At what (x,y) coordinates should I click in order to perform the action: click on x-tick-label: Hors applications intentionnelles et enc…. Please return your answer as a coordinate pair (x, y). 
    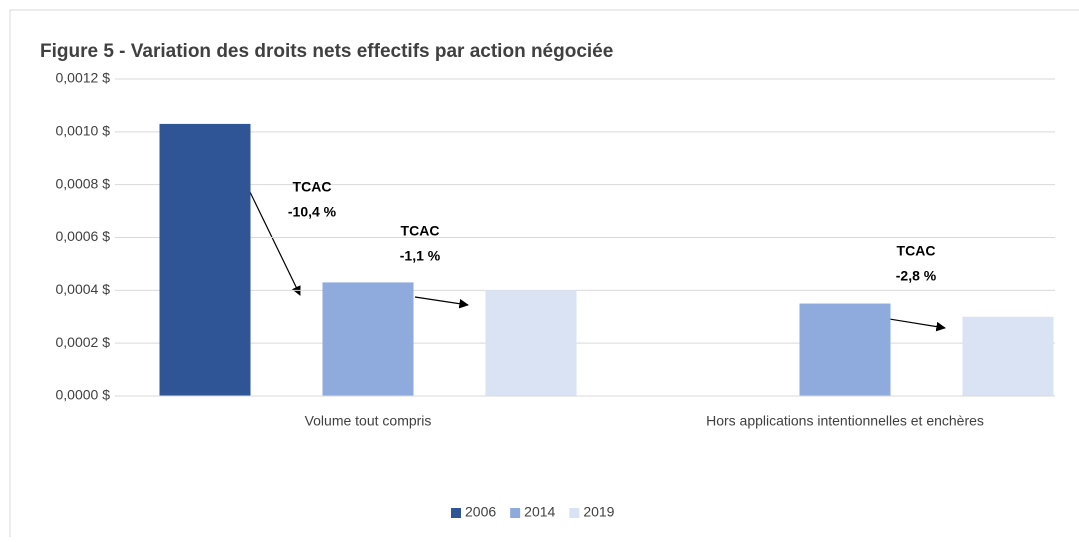
    Looking at the image, I should click on (845, 421).